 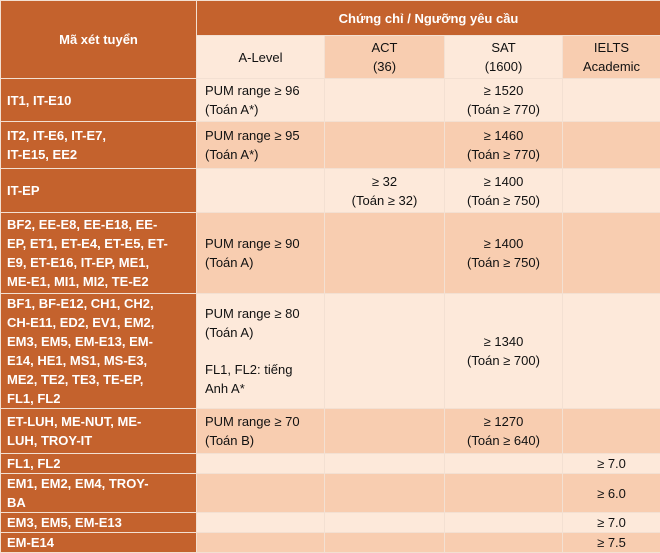 I want to click on cell-line: IT-E15, EE2, so click(x=98, y=154).